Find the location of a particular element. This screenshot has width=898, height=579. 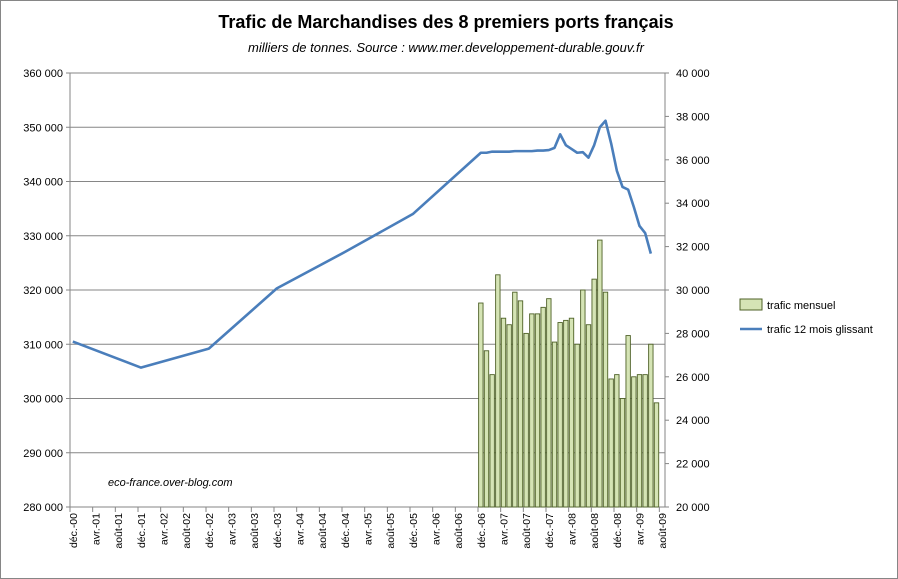

x-tick-label: déc.-03 is located at coordinates (278, 530).